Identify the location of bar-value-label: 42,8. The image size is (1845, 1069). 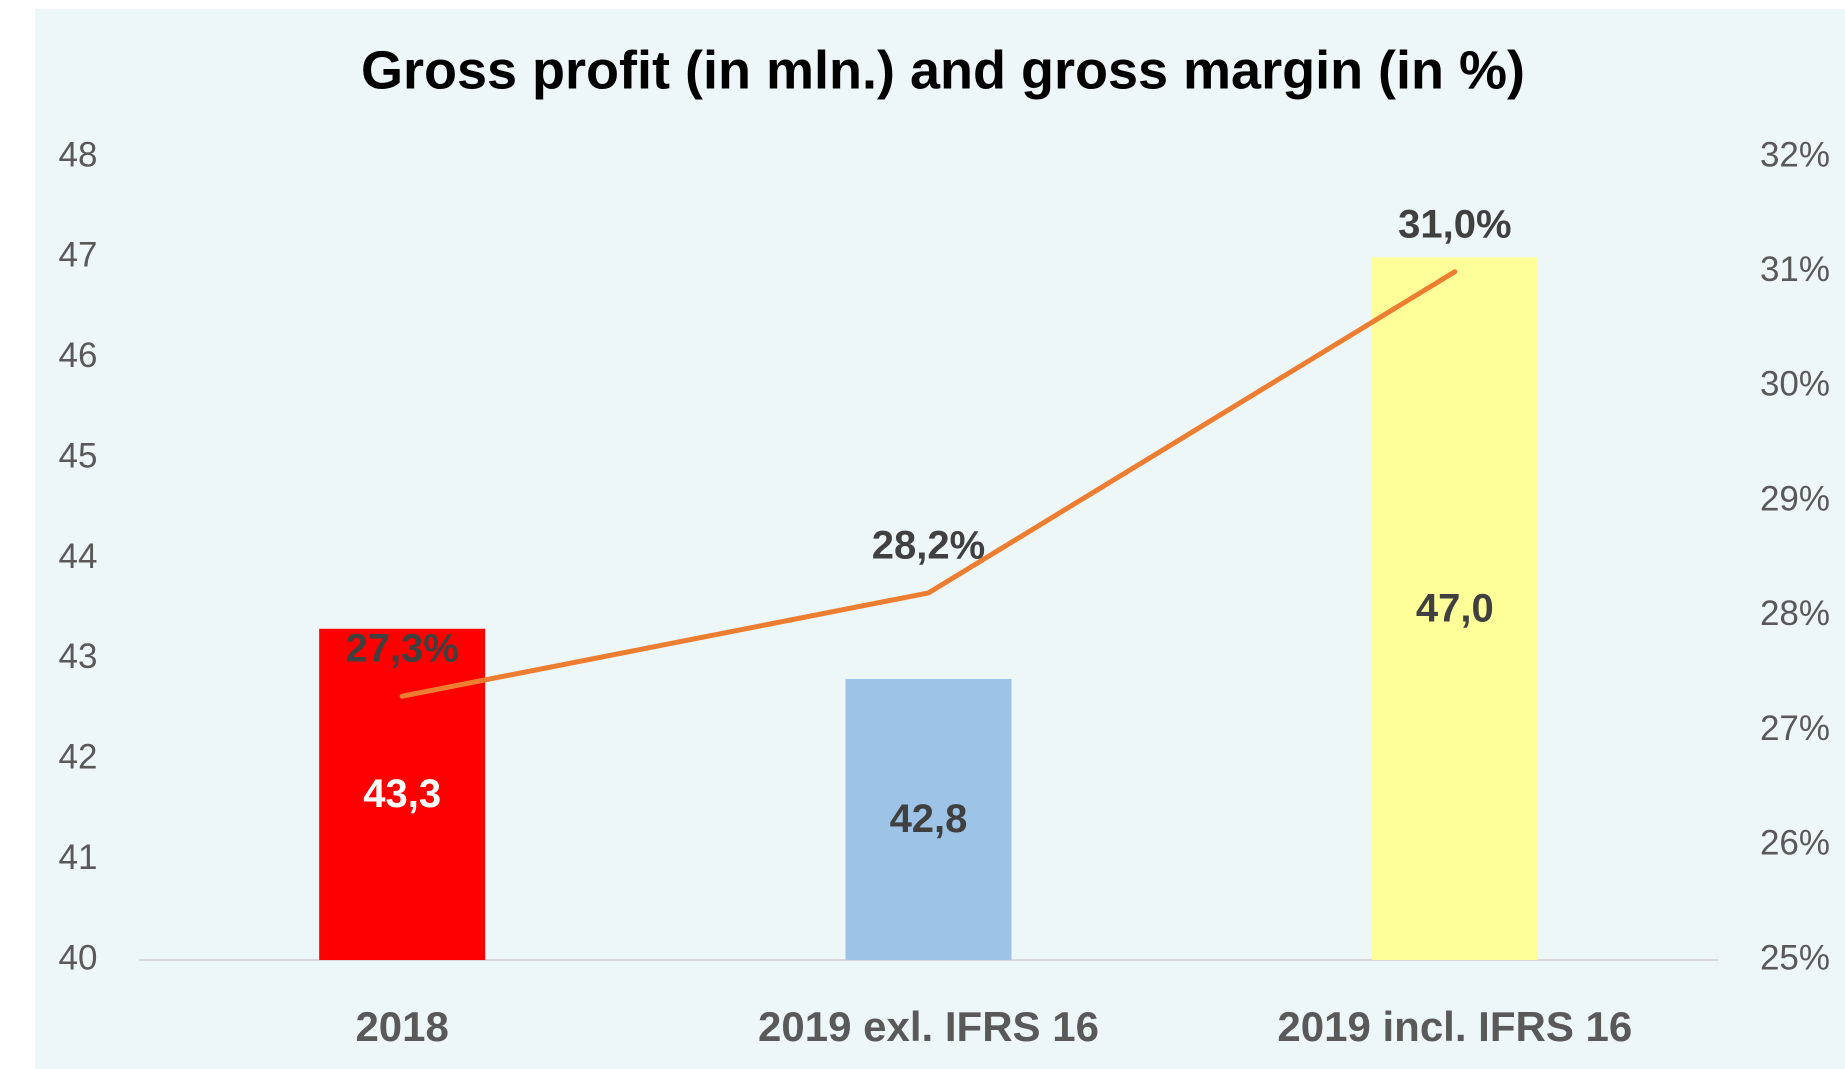
(929, 819).